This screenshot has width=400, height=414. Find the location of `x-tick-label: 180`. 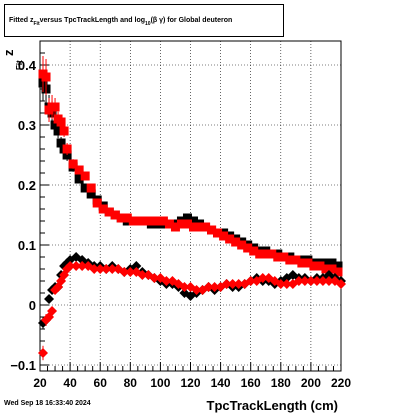

x-tick-label: 180 is located at coordinates (281, 383).